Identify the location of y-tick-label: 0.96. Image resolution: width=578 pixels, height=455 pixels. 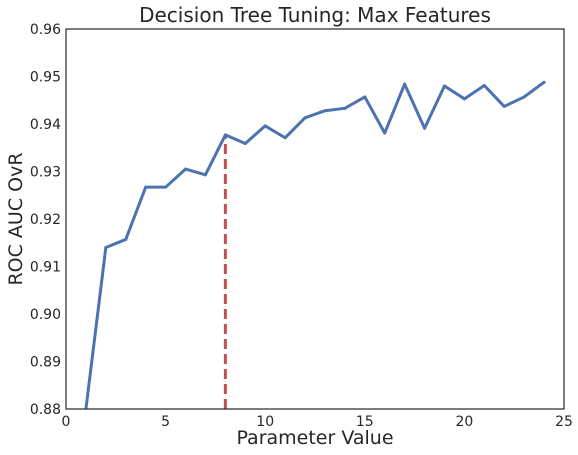
(45, 30).